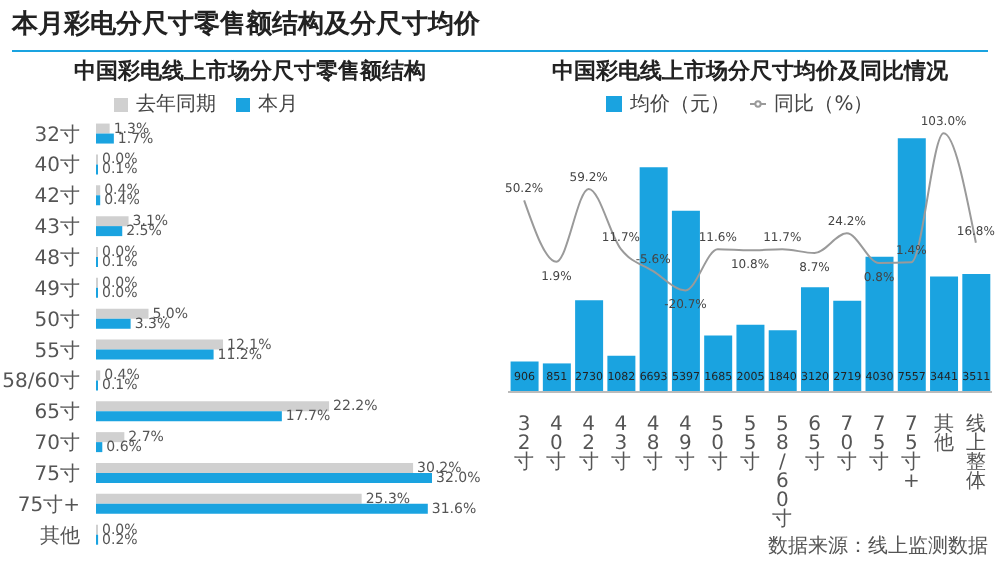 This screenshot has height=562, width=1000. I want to click on legend-label: 本月, so click(278, 105).